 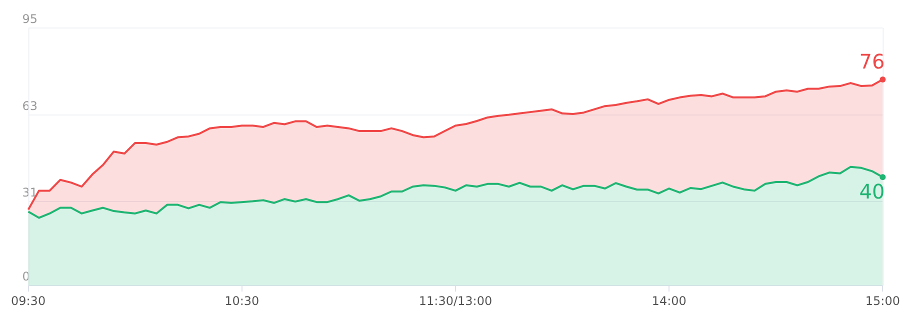 I want to click on x-tick-label: 09:30, so click(x=28, y=301).